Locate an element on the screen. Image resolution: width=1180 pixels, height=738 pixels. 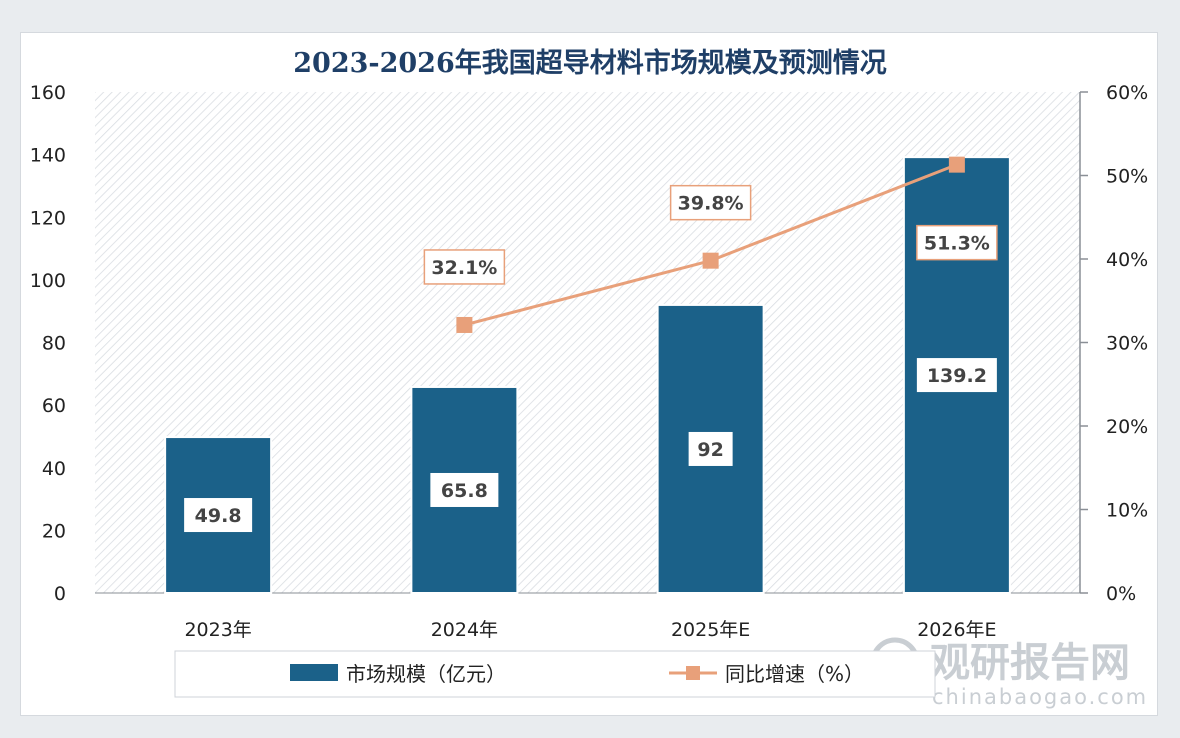
watermark-brand: 观研报告网 is located at coordinates (1030, 663).